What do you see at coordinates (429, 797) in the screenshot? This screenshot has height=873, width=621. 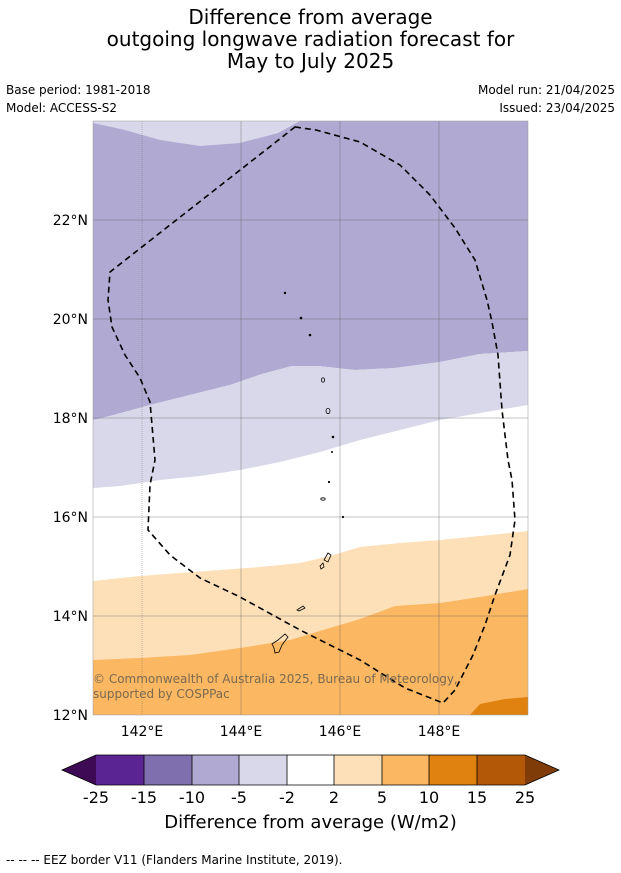 I see `colorbar-tick: 10` at bounding box center [429, 797].